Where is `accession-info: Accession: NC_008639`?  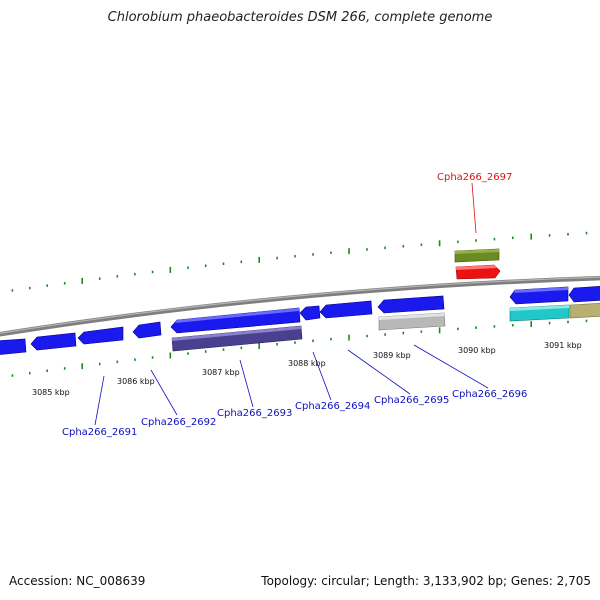
accession-info: Accession: NC_008639 is located at coordinates (77, 581).